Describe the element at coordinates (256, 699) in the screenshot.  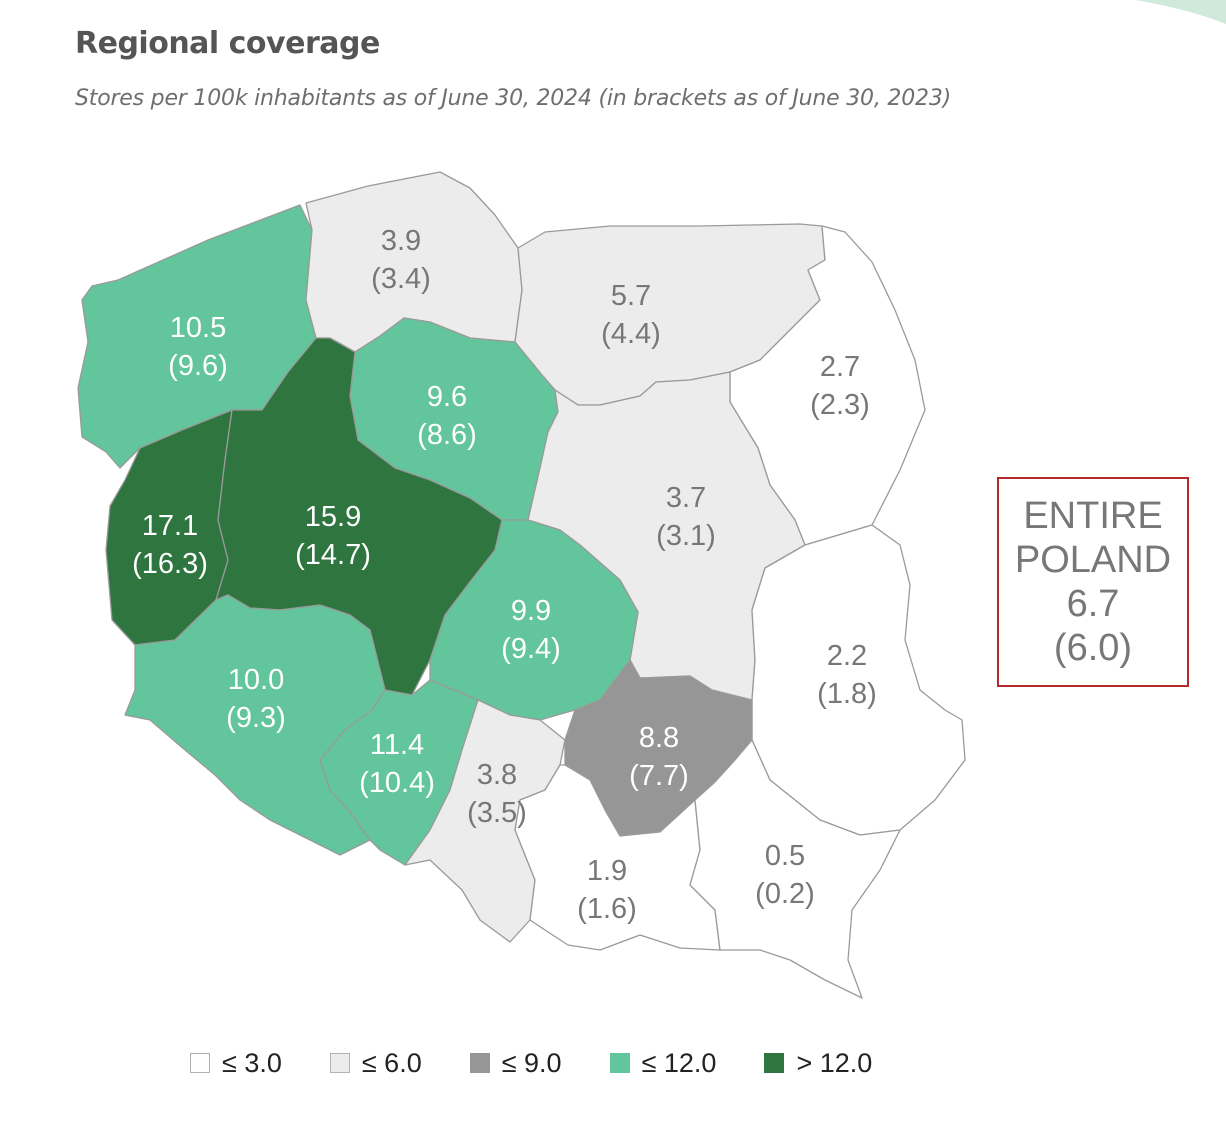
I see `region-label-dolnoslaskie: 10.0 (9.3)` at that location.